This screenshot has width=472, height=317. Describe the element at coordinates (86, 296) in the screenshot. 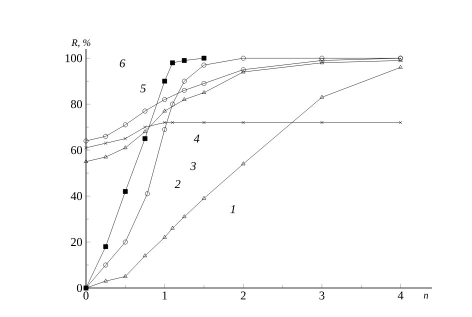

I see `x-tick-label: 0` at that location.